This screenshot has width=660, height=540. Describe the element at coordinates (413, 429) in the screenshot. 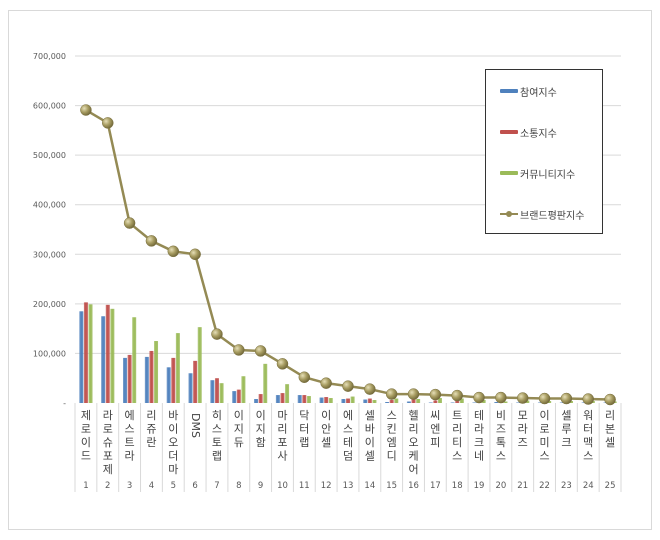

I see `category-label: 리` at that location.